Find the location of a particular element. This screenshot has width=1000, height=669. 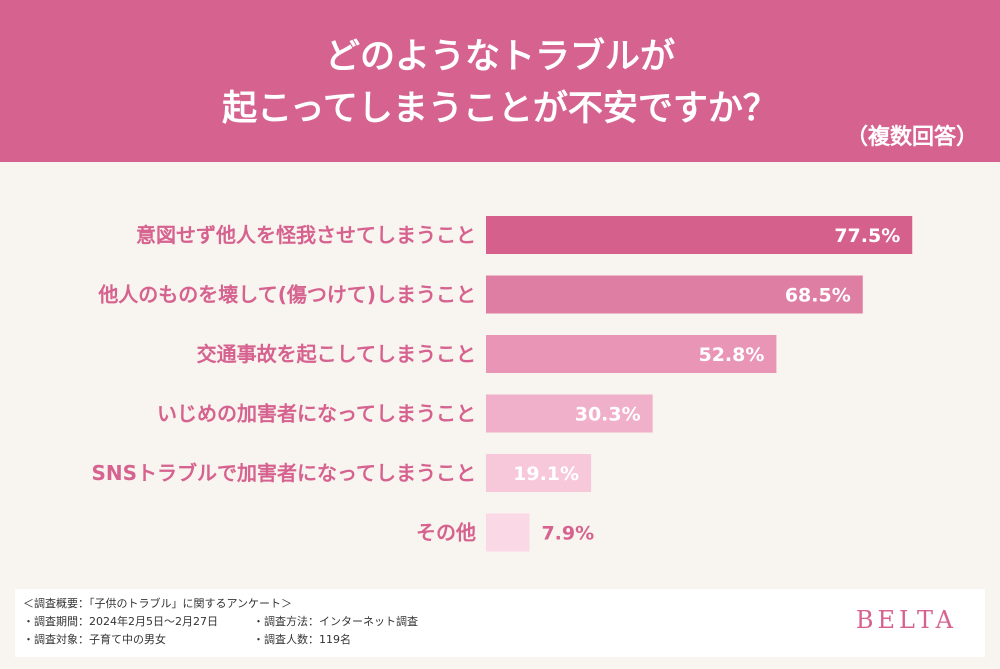

category-label-5: SNSトラブルで加害者になってしまうこと is located at coordinates (283, 473).